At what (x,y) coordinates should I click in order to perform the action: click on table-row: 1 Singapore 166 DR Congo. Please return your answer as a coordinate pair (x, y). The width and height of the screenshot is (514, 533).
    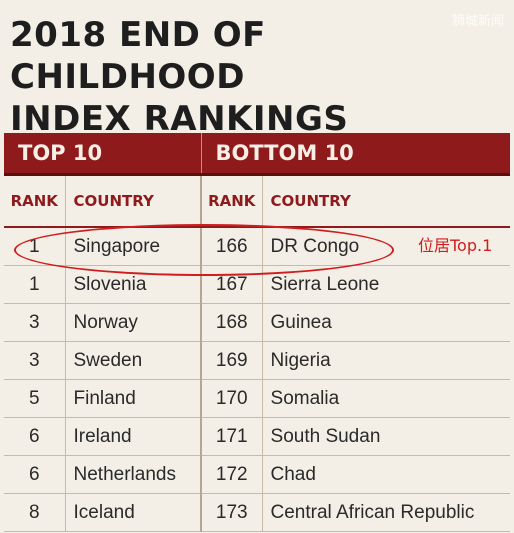
    Looking at the image, I should click on (257, 246).